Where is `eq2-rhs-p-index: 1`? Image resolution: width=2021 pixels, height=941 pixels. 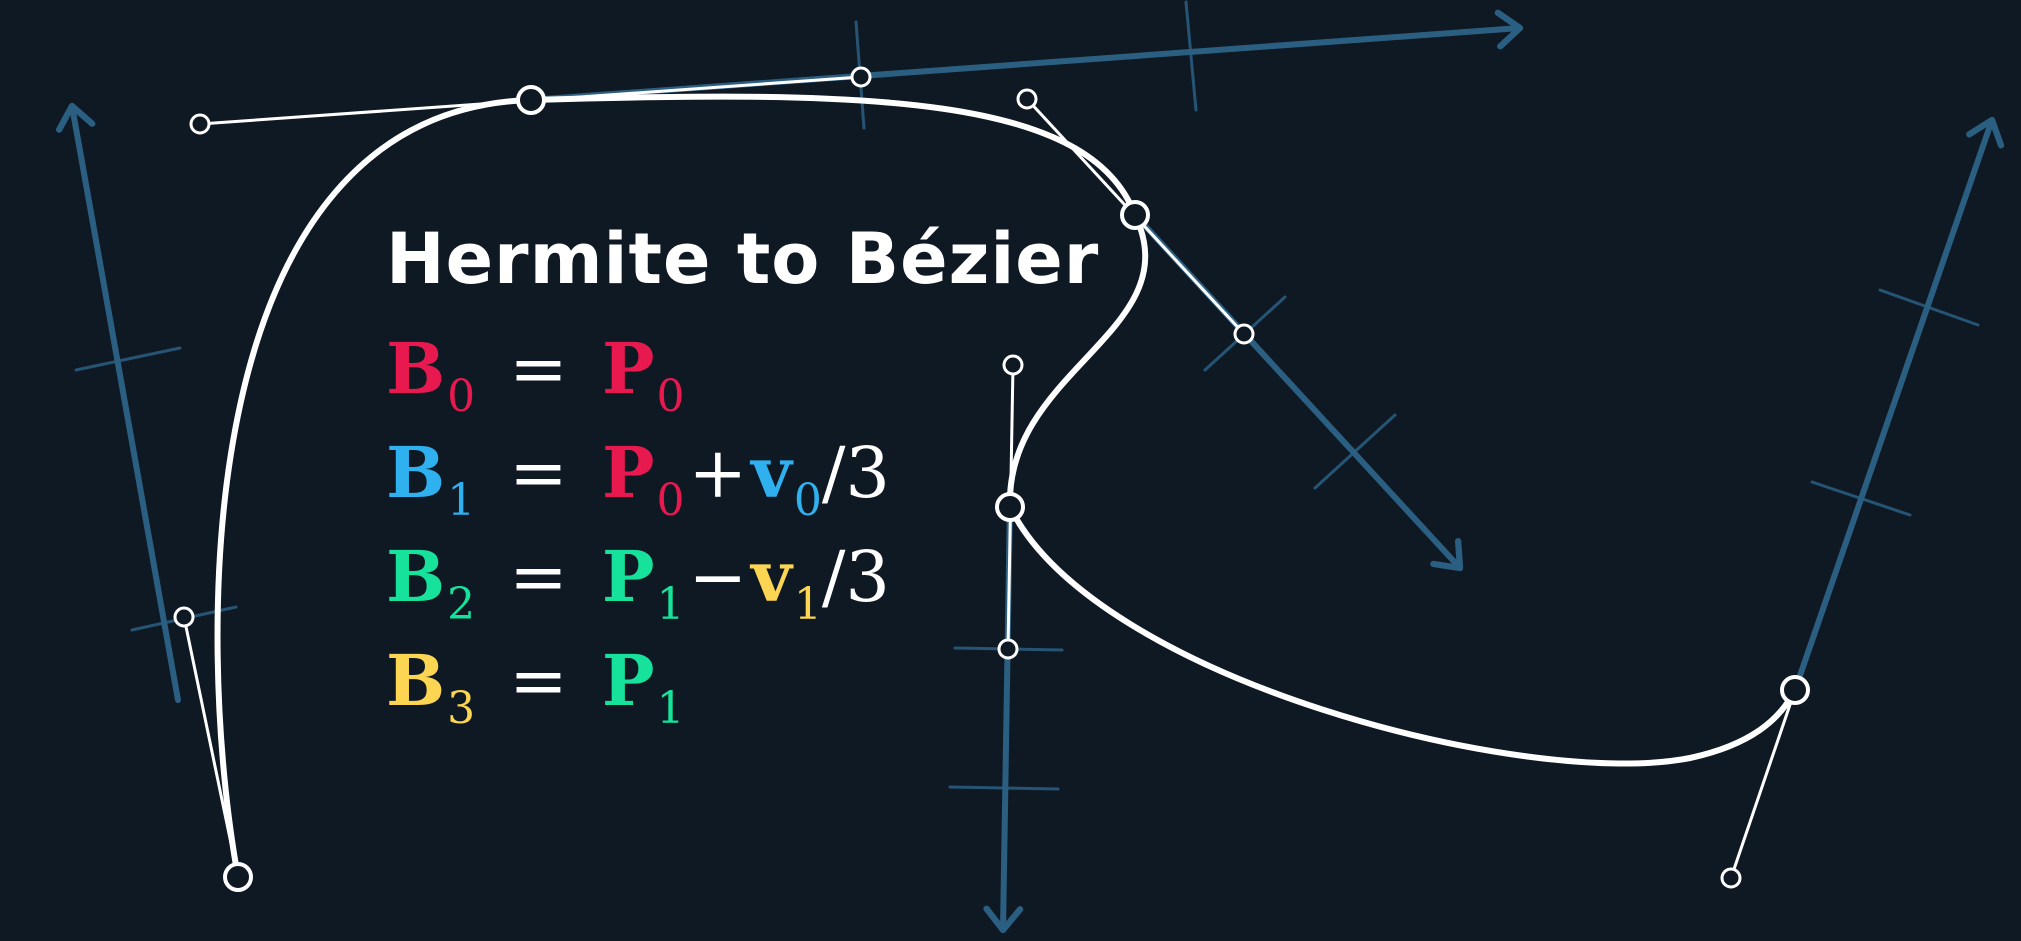
eq2-rhs-p-index: 1 is located at coordinates (670, 604).